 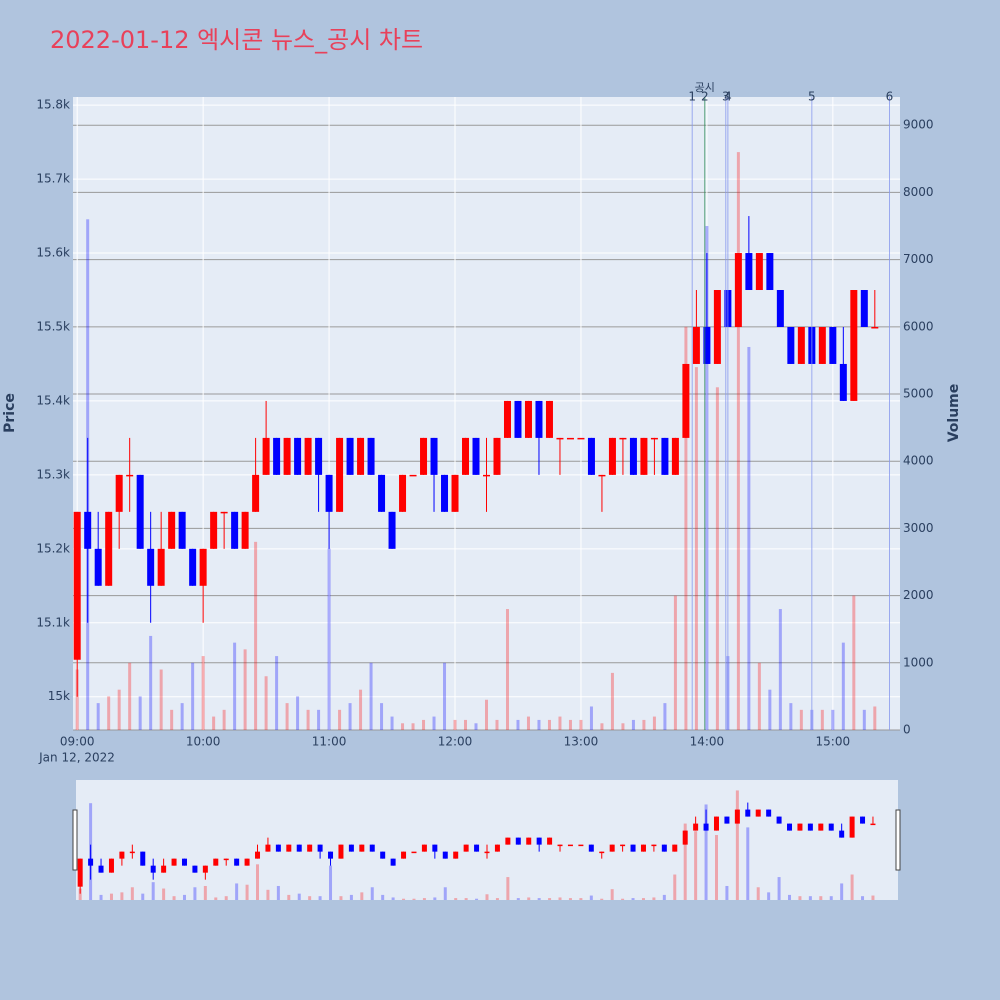 I want to click on x-tick-label: 11:00, so click(x=329, y=742).